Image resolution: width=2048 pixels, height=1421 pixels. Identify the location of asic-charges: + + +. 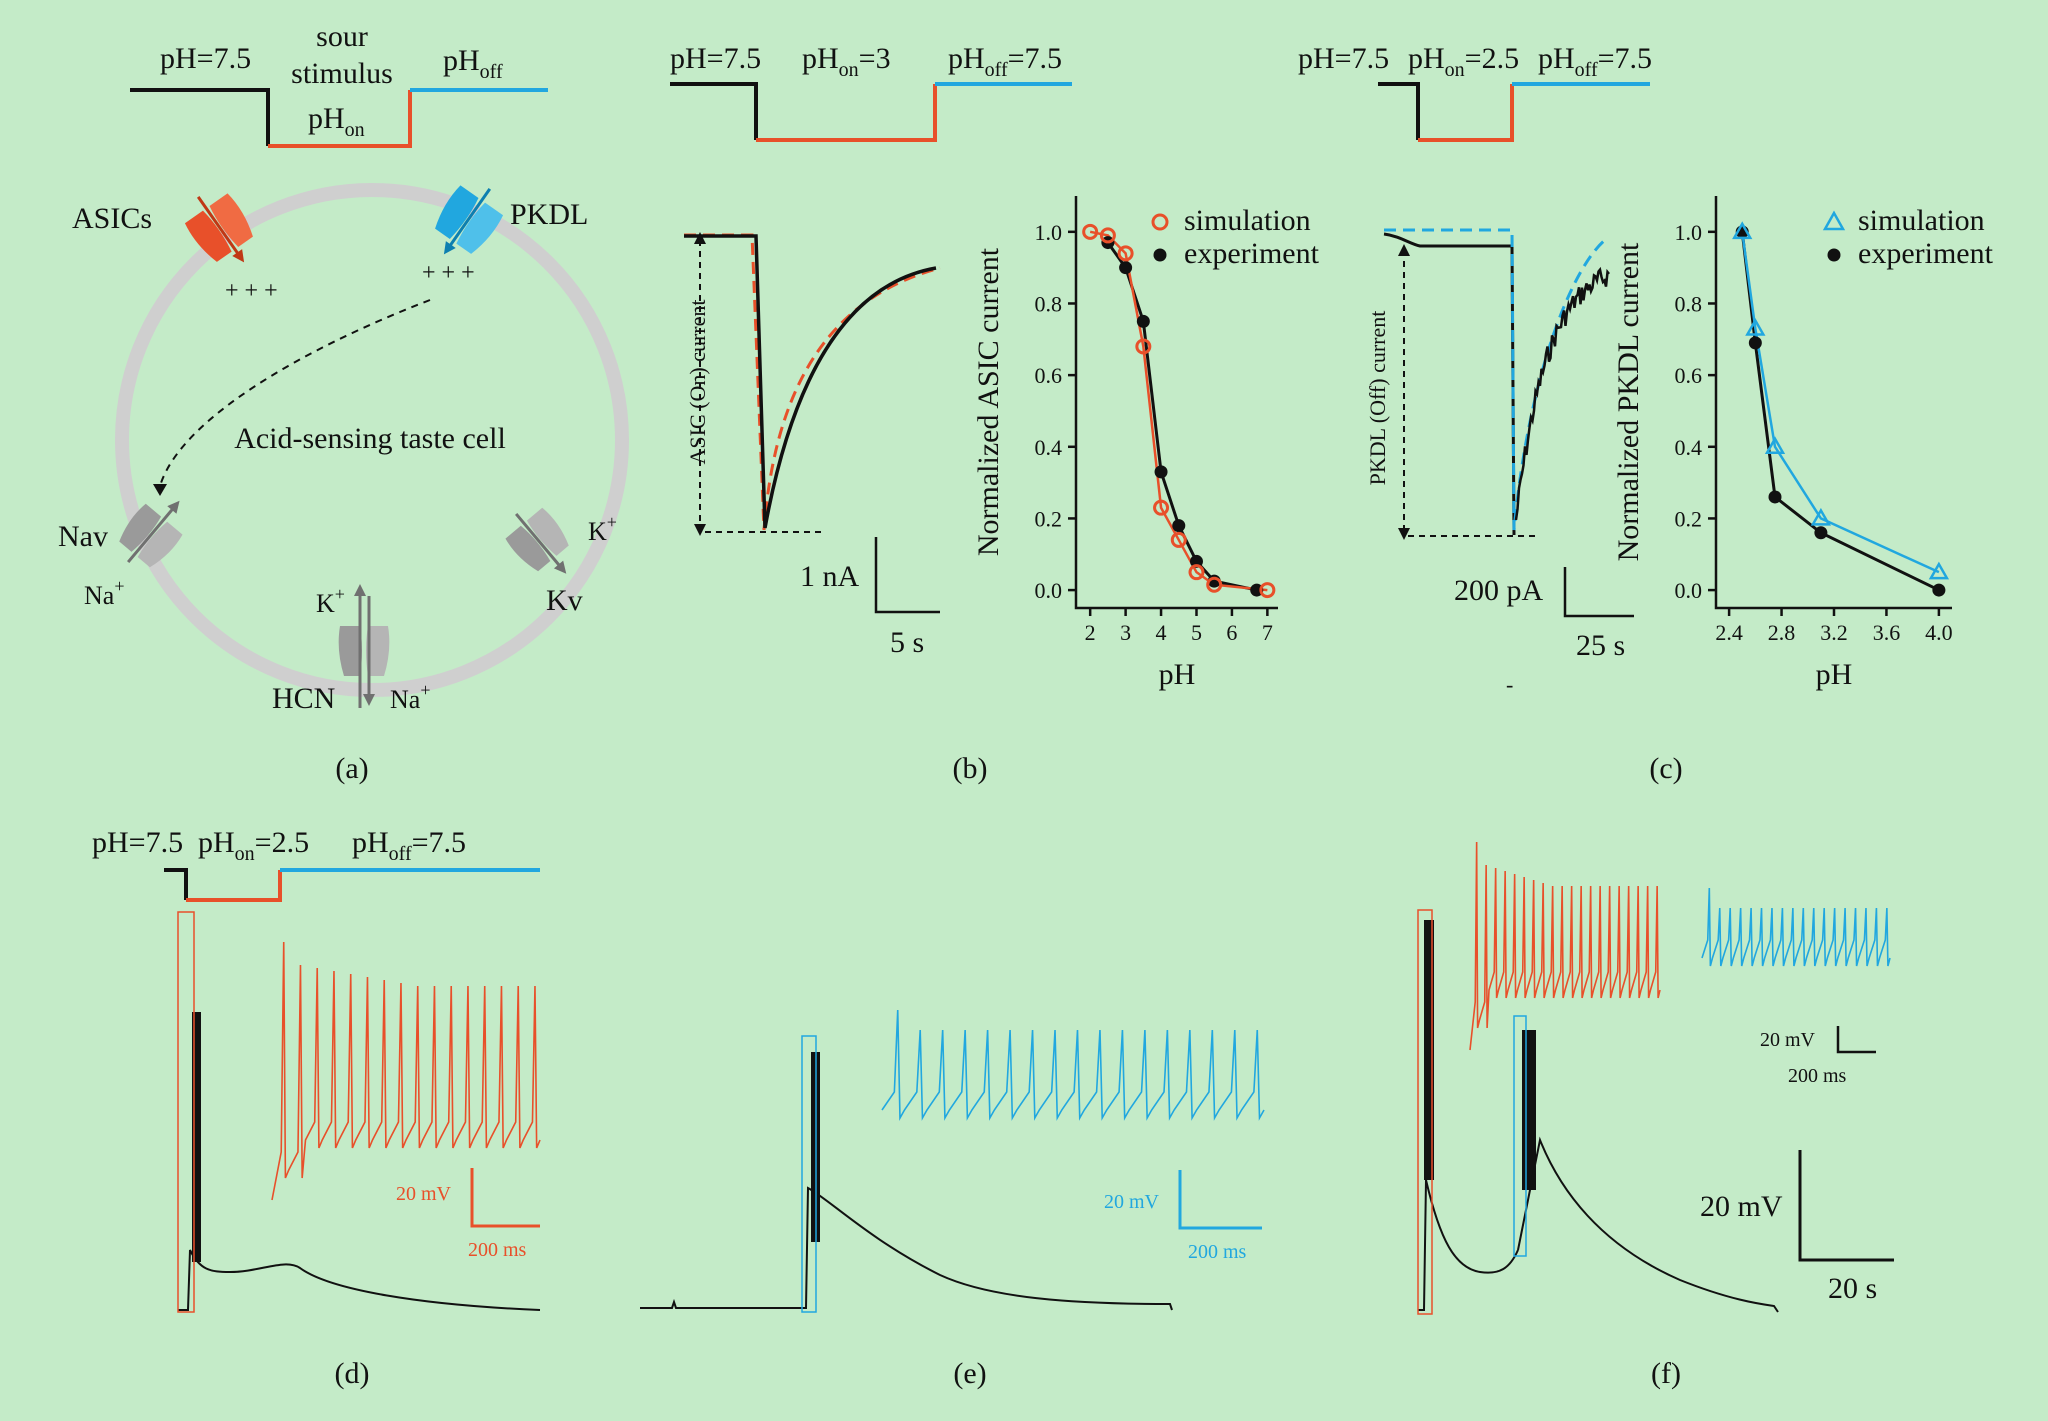
(251, 291).